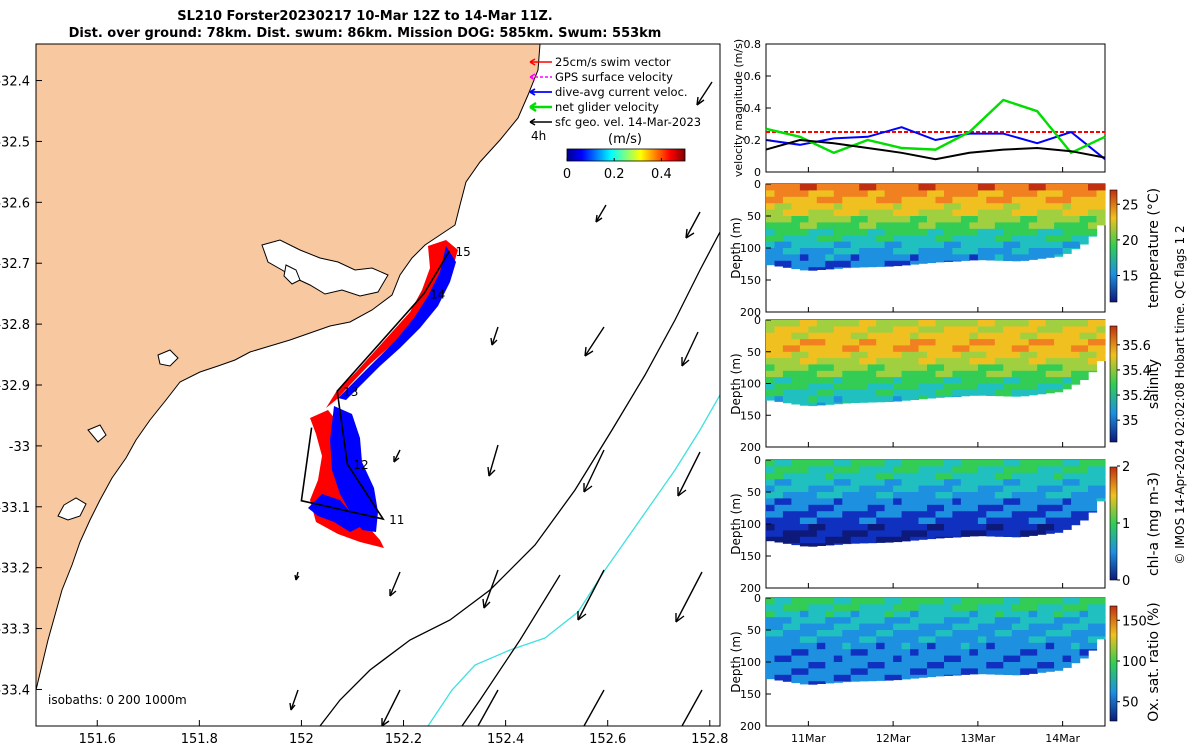  I want to click on legend-sfc-label: sfc geo. vel. 14-Mar-2023, so click(628, 122).